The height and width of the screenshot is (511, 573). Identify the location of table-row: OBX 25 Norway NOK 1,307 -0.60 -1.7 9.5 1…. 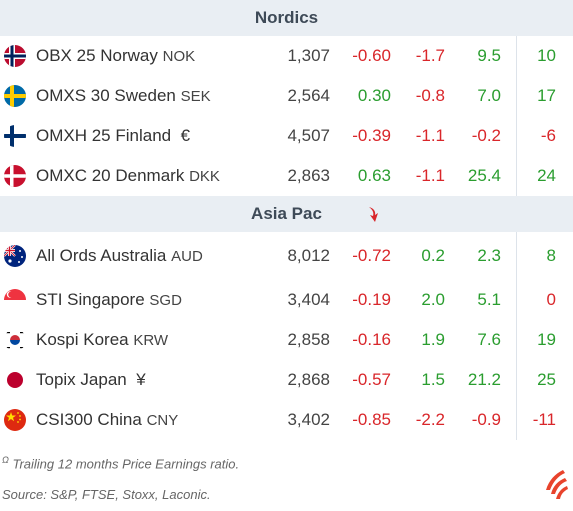
(286, 56).